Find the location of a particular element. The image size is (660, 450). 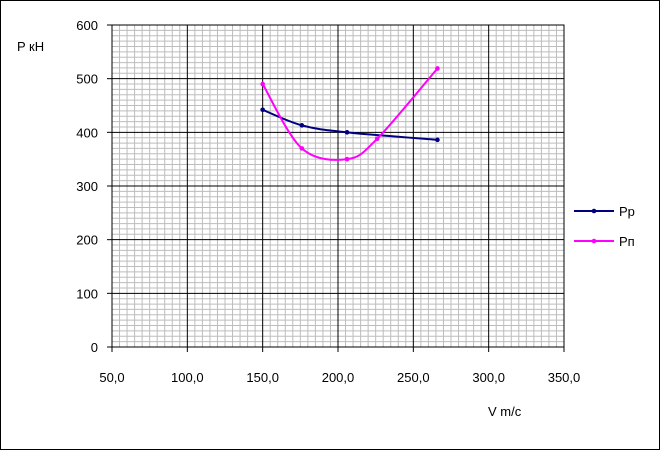

x-tick-labels: 50,0 100,0 150,0 200,0 250,0 300,0 350,0 is located at coordinates (339, 377).